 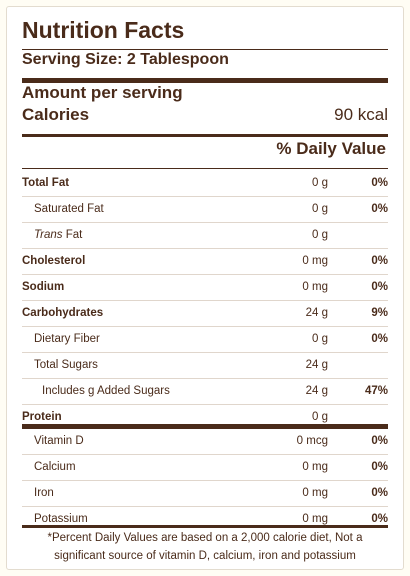 What do you see at coordinates (205, 117) in the screenshot?
I see `calories-row: Calories 90 kcal` at bounding box center [205, 117].